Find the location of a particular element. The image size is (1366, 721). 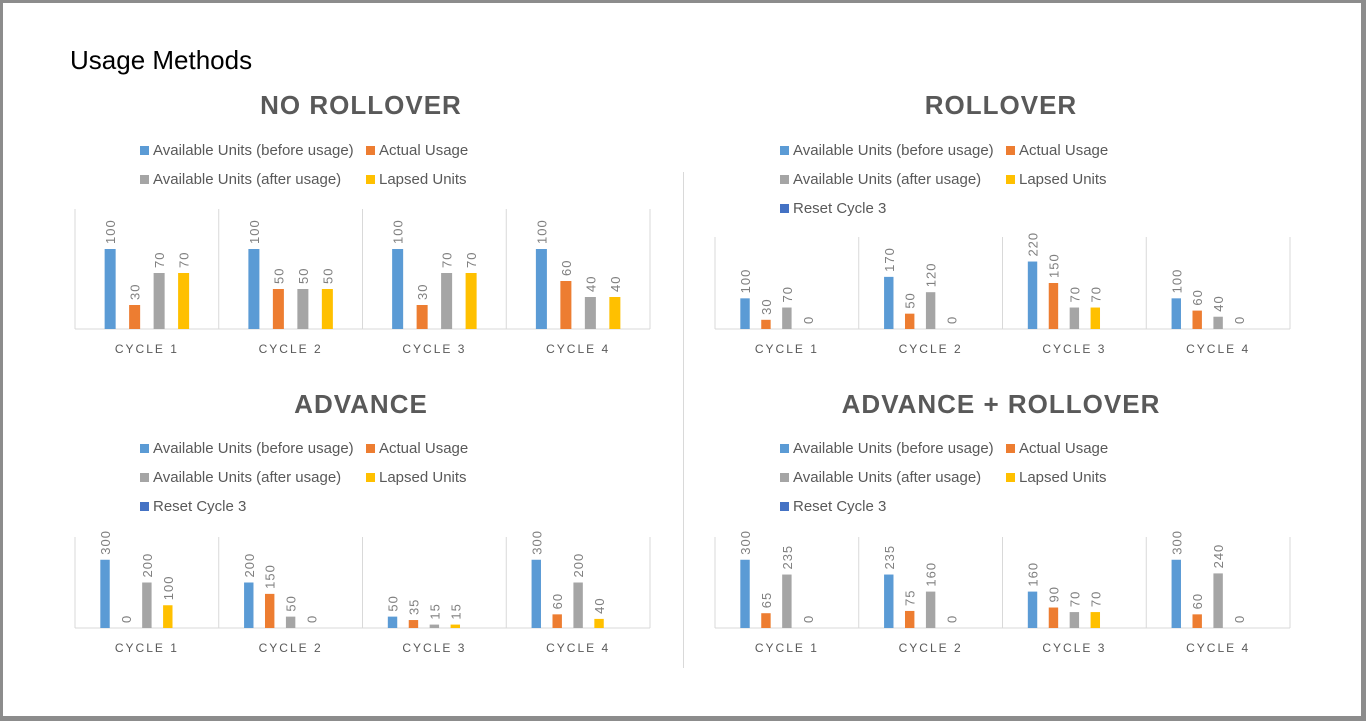

data-label: 160 is located at coordinates (1033, 574).